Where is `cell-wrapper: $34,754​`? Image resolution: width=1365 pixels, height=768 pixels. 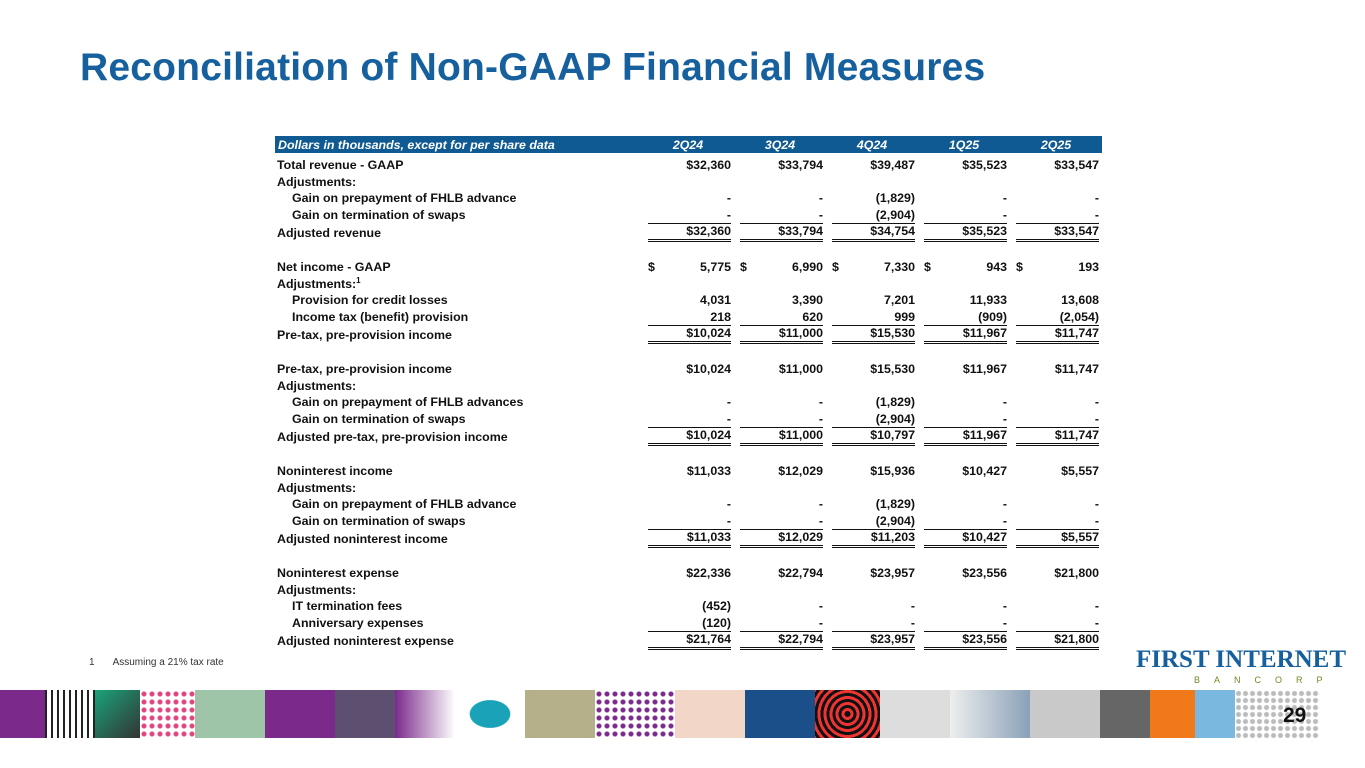
cell-wrapper: $34,754​ is located at coordinates (873, 233).